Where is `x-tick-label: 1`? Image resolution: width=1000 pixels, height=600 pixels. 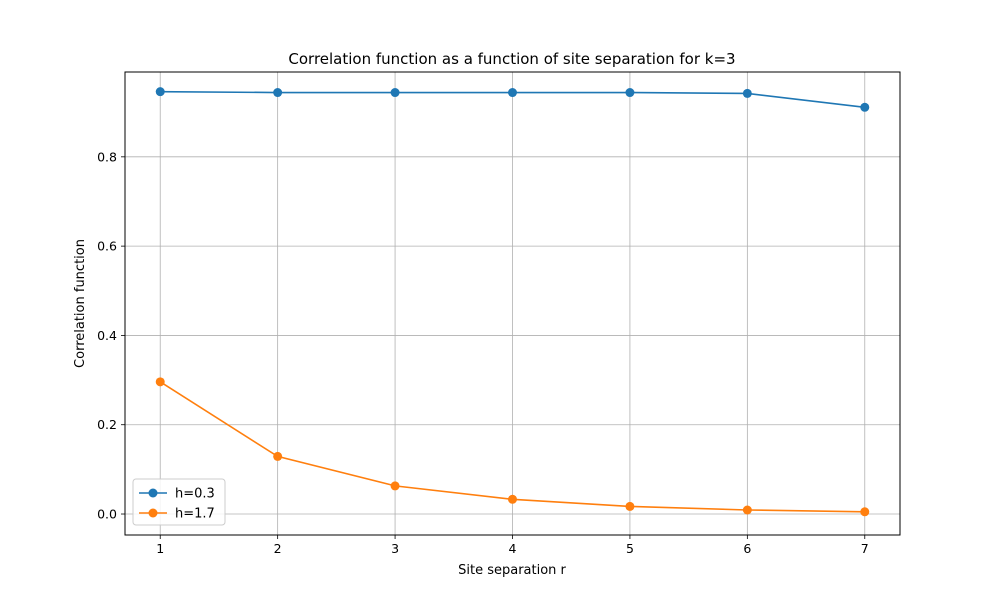
x-tick-label: 1 is located at coordinates (160, 548).